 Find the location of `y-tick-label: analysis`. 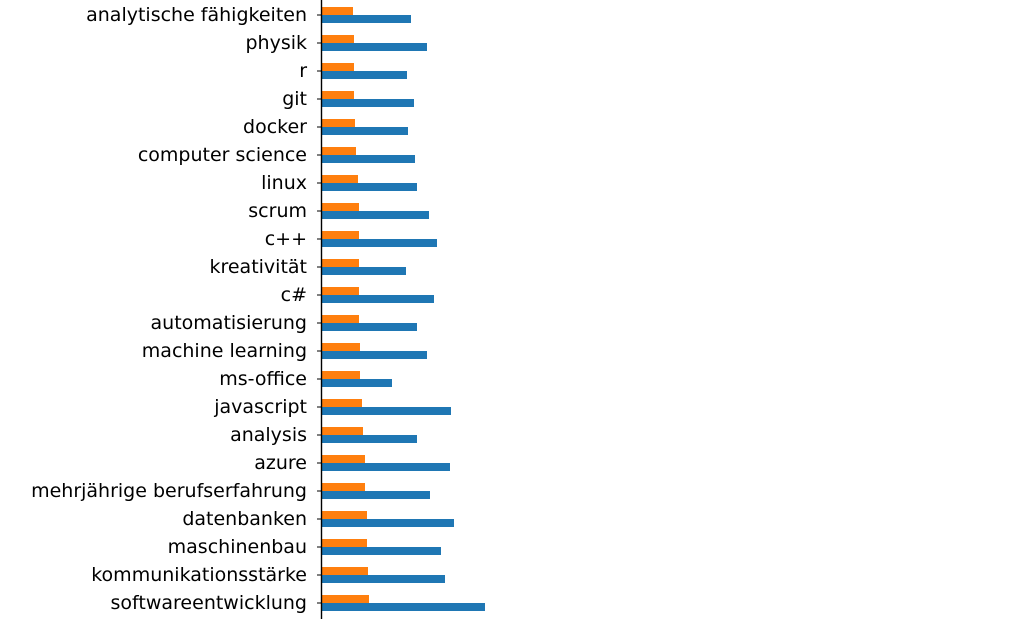

y-tick-label: analysis is located at coordinates (268, 435).